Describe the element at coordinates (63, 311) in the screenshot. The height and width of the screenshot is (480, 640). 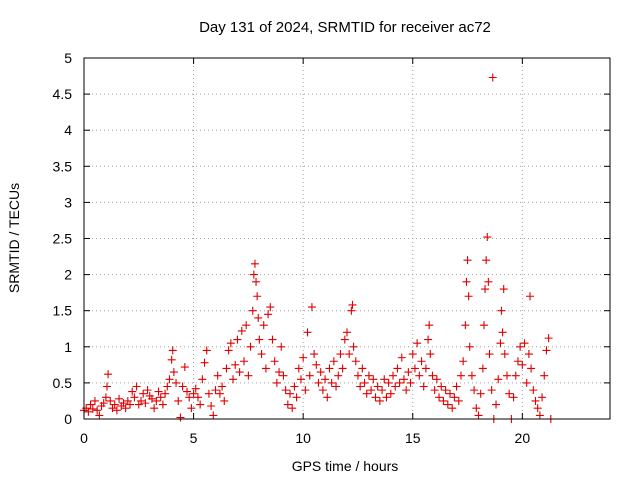
I see `y-tick-label: 1.5` at that location.